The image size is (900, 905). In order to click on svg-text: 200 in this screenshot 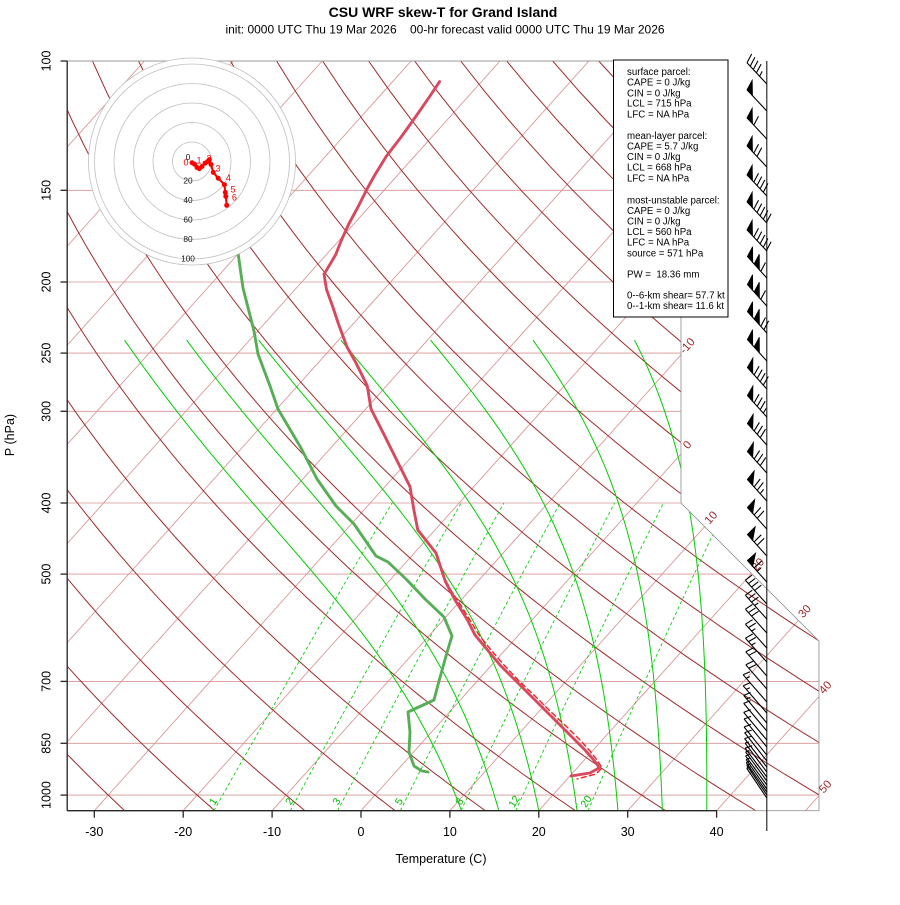, I will do `click(47, 282)`.